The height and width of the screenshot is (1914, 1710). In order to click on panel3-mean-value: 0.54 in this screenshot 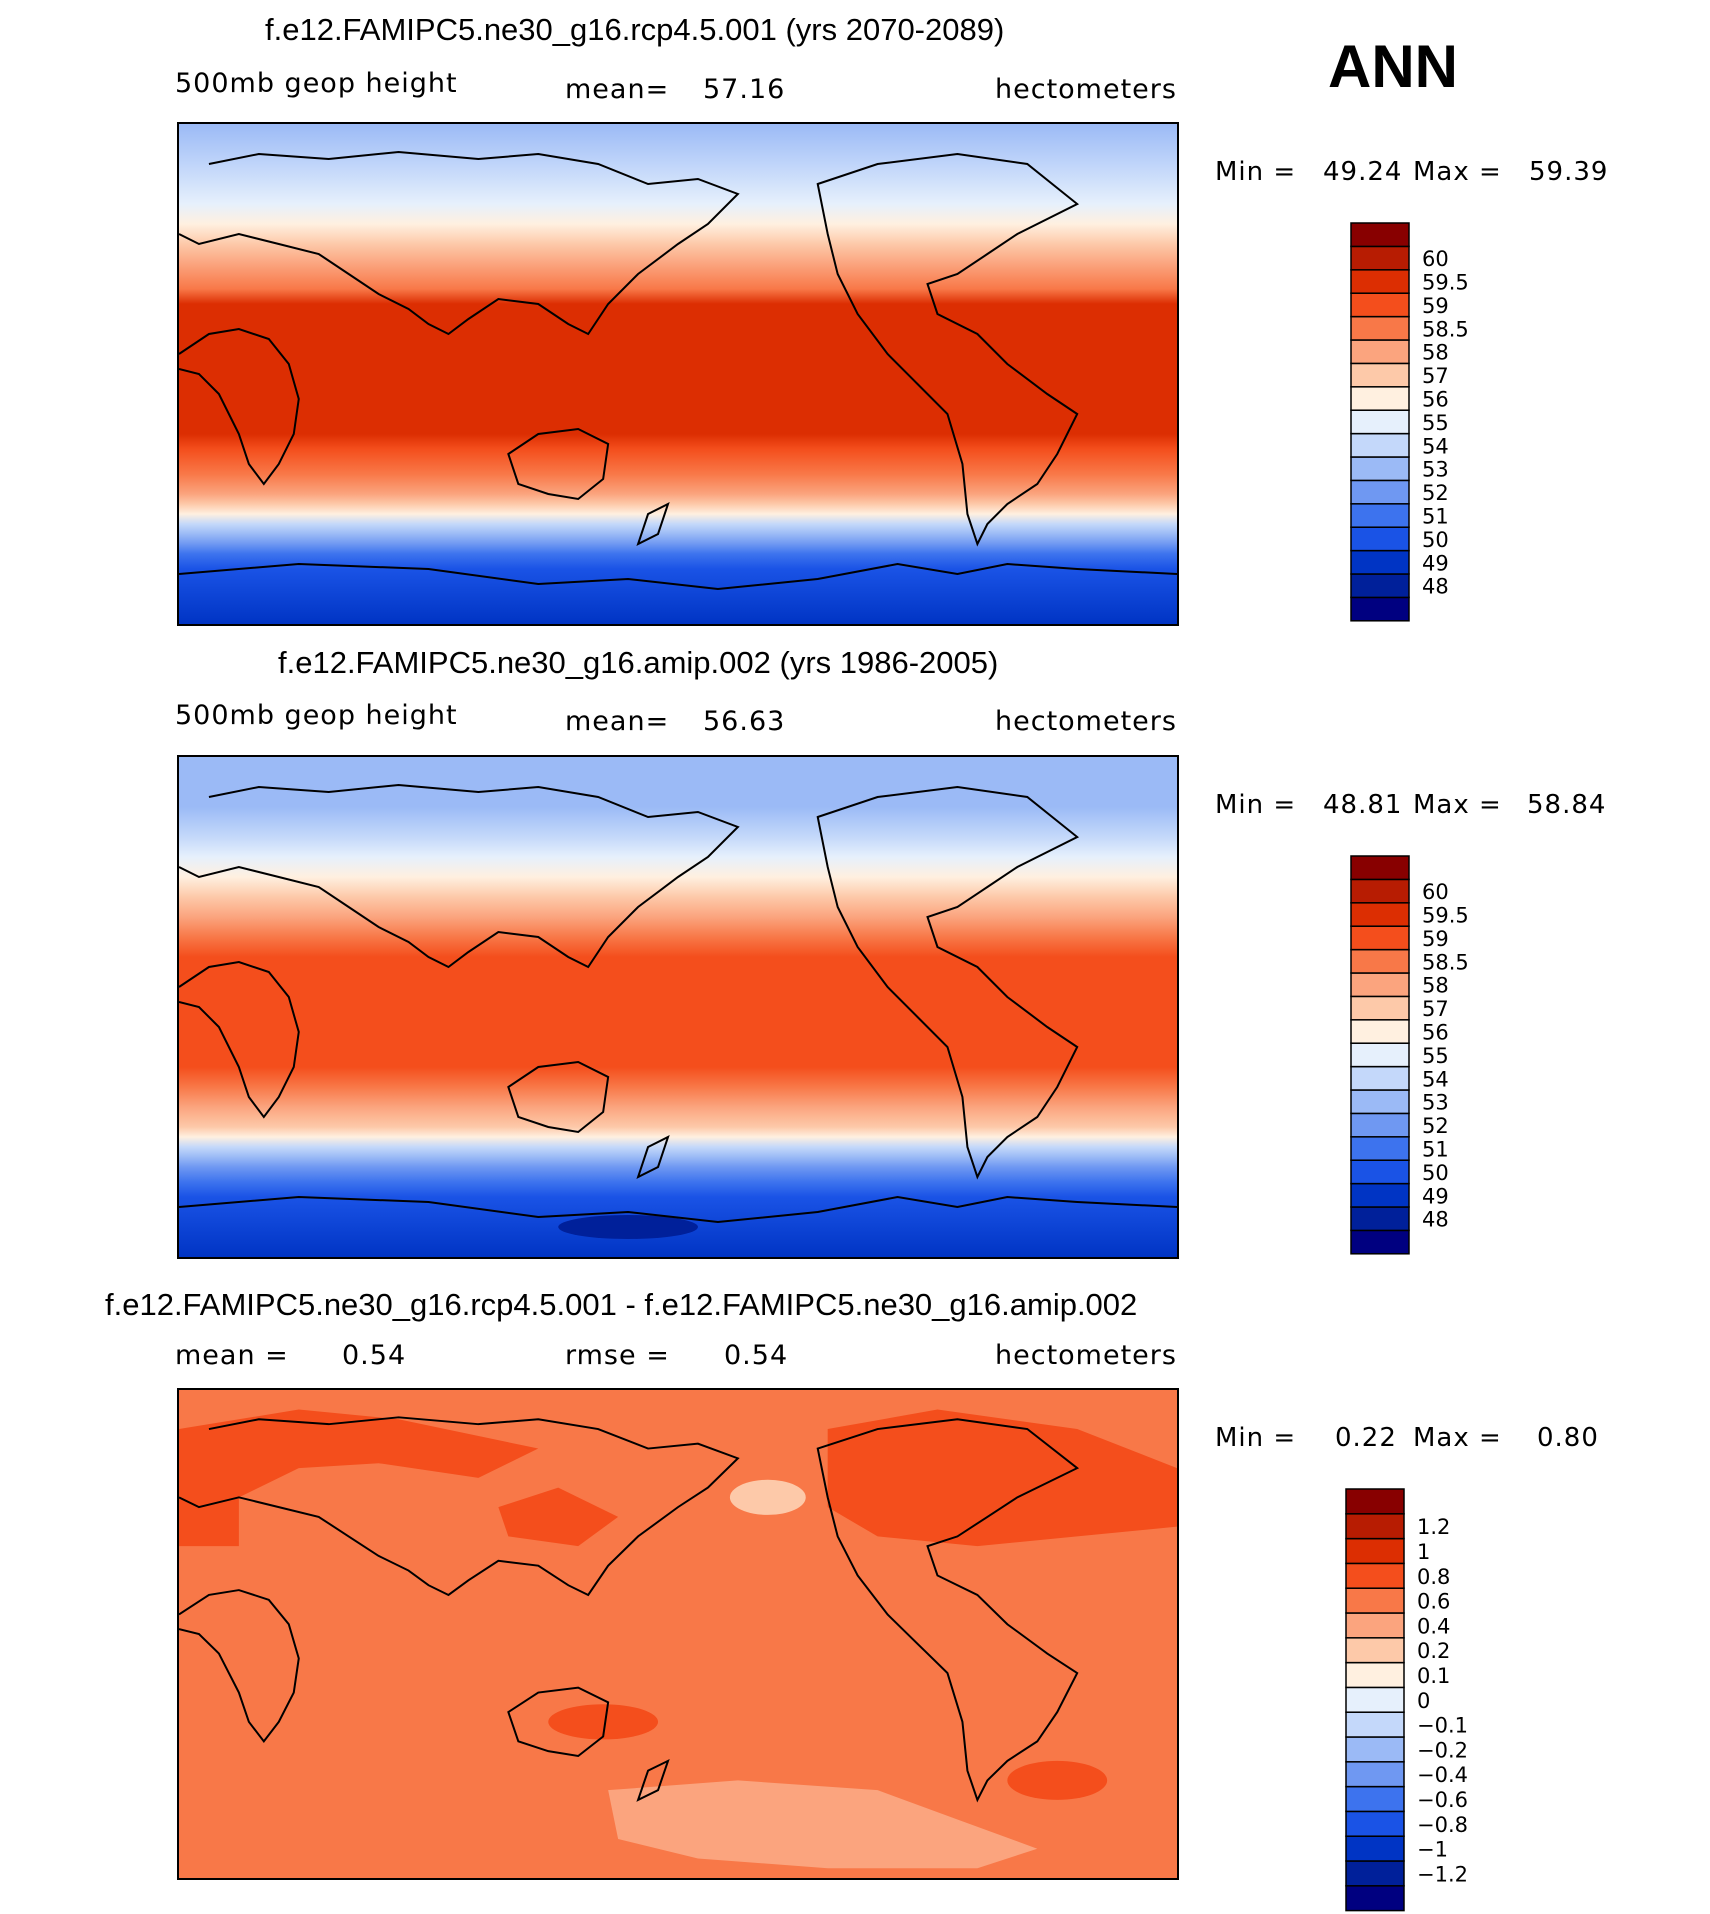, I will do `click(374, 1355)`.